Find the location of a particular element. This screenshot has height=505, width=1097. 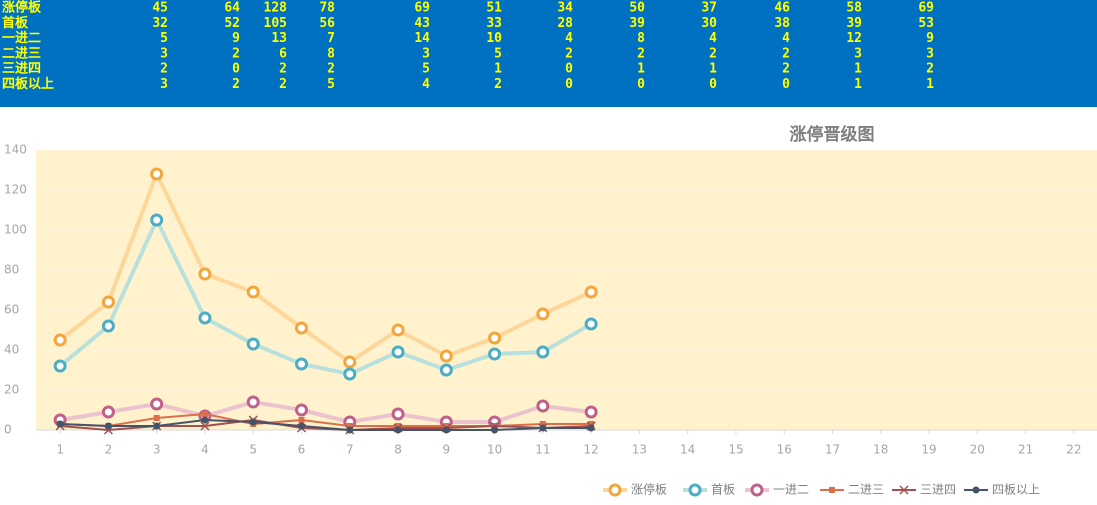

x-tick-label: 2 is located at coordinates (109, 450).